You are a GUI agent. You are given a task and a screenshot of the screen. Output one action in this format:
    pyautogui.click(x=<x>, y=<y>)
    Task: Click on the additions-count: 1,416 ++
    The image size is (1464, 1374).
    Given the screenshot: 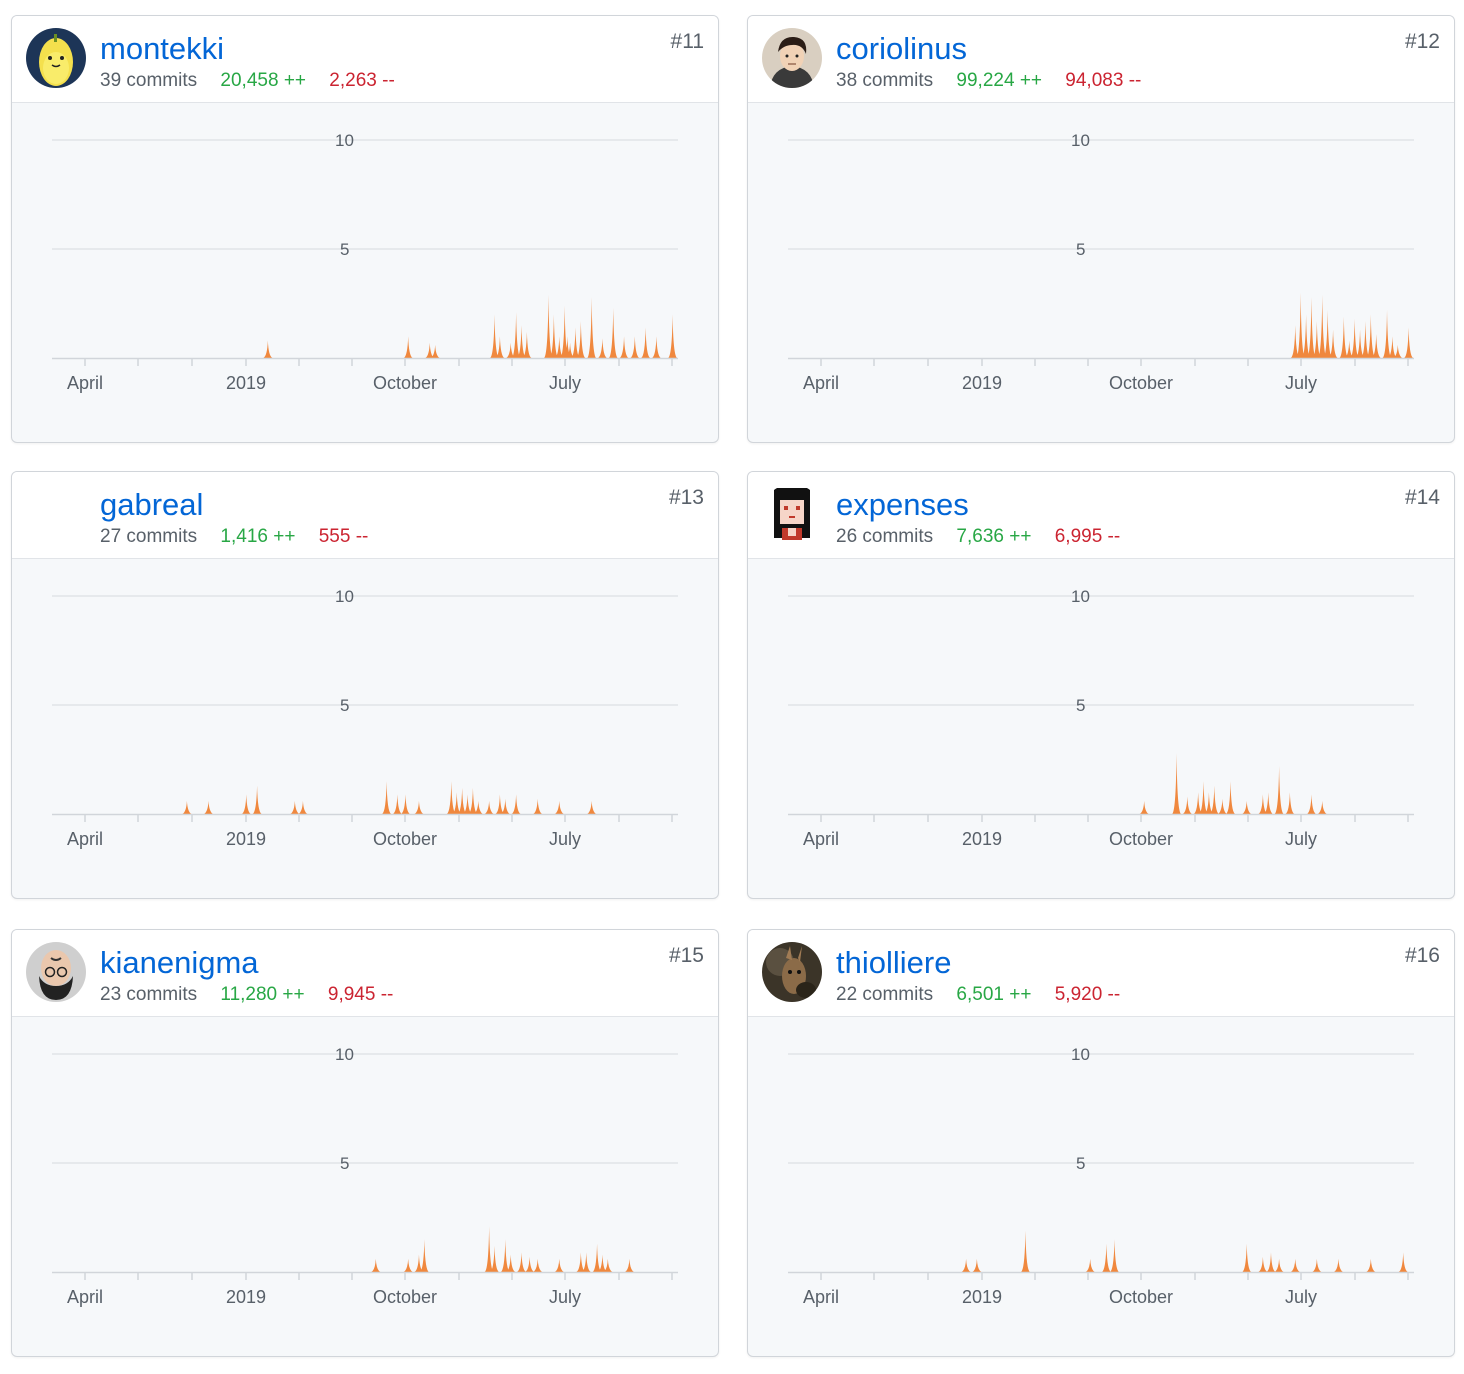 What is the action you would take?
    pyautogui.click(x=258, y=536)
    